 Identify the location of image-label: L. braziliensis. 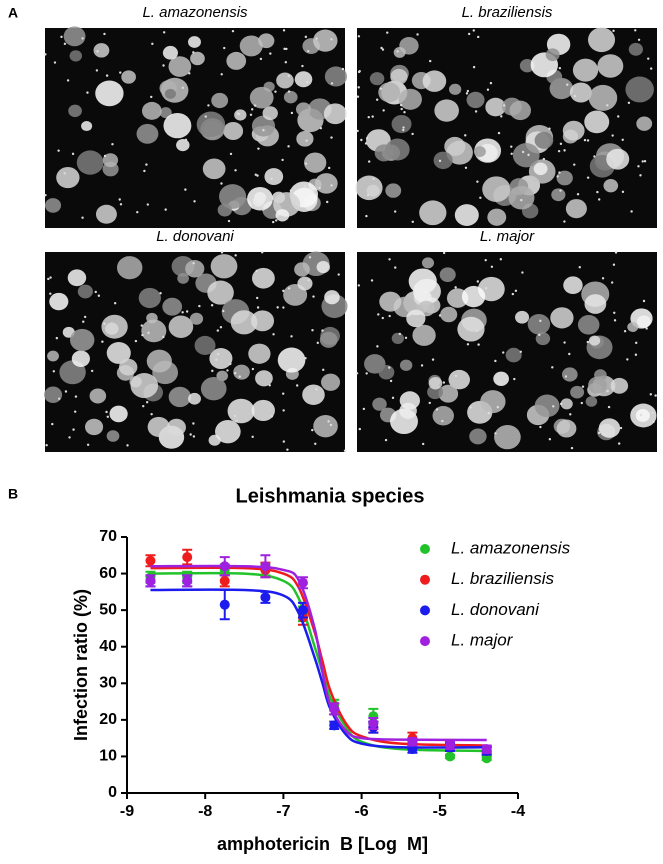
(507, 12).